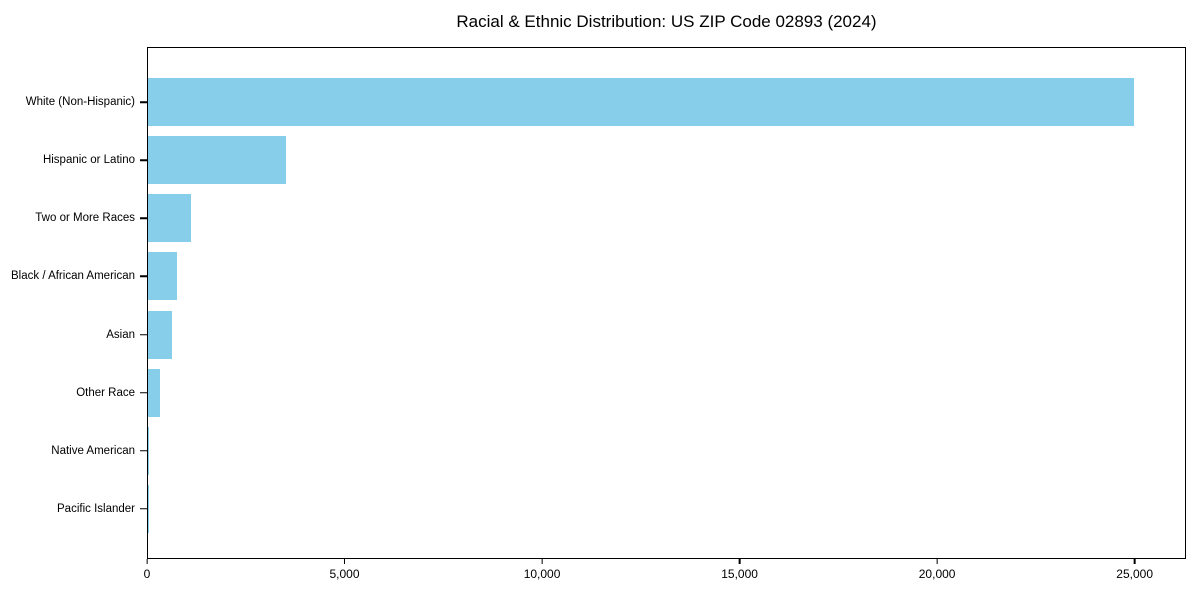 The height and width of the screenshot is (600, 1200). I want to click on bar-row: Pacific Islander, so click(621, 509).